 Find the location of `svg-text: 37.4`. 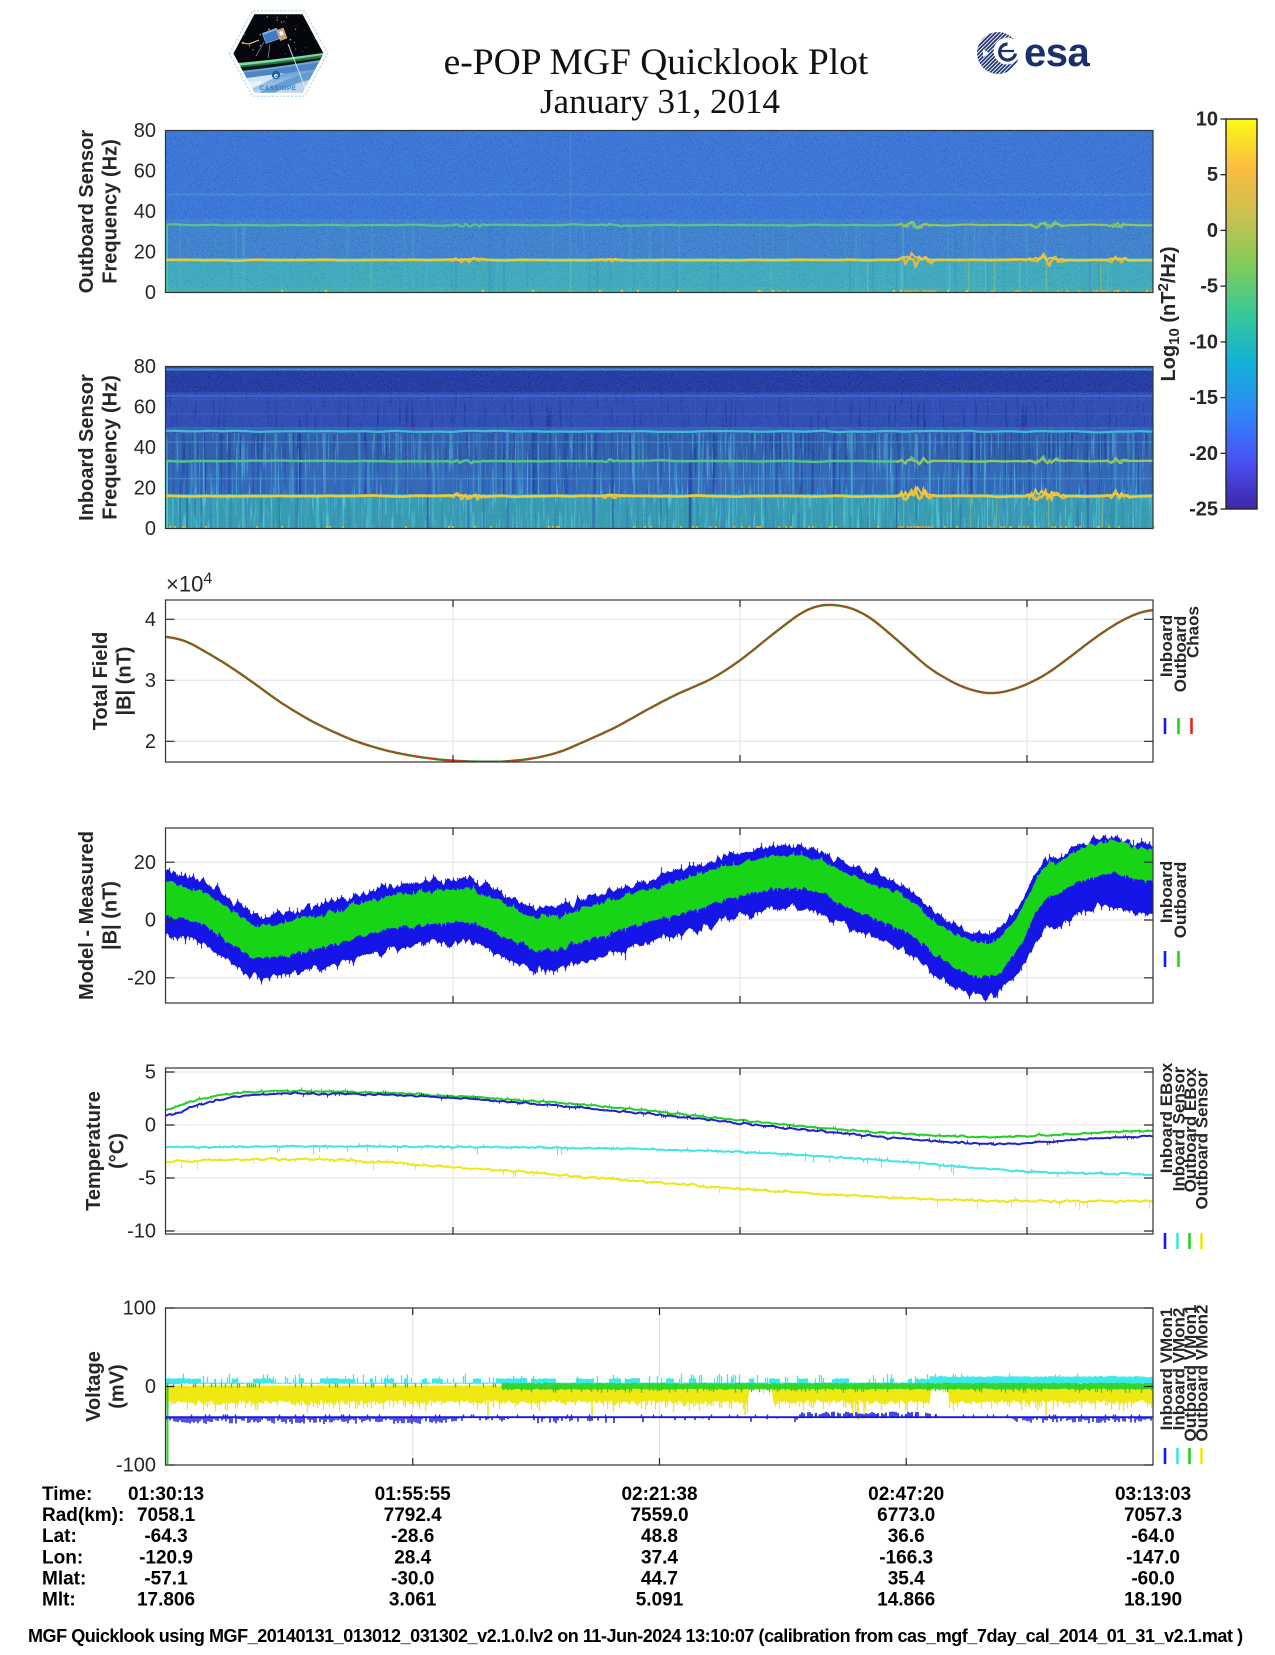

svg-text: 37.4 is located at coordinates (659, 1557).